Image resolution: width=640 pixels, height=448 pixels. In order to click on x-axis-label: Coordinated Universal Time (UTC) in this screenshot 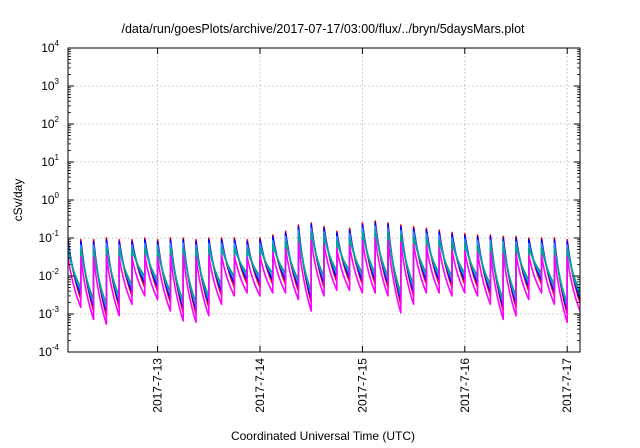, I will do `click(323, 436)`.